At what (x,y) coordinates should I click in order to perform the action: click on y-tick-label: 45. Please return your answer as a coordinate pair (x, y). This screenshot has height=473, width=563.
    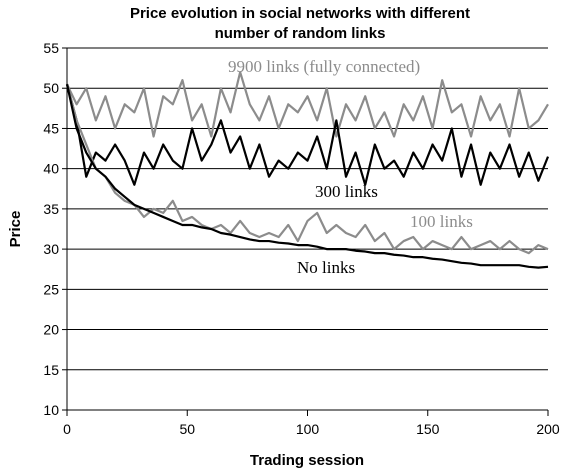
    Looking at the image, I should click on (51, 128).